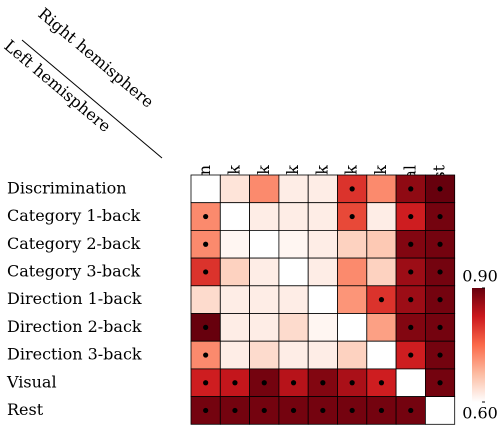 The image size is (501, 436). I want to click on corner-divider, so click(92, 99).